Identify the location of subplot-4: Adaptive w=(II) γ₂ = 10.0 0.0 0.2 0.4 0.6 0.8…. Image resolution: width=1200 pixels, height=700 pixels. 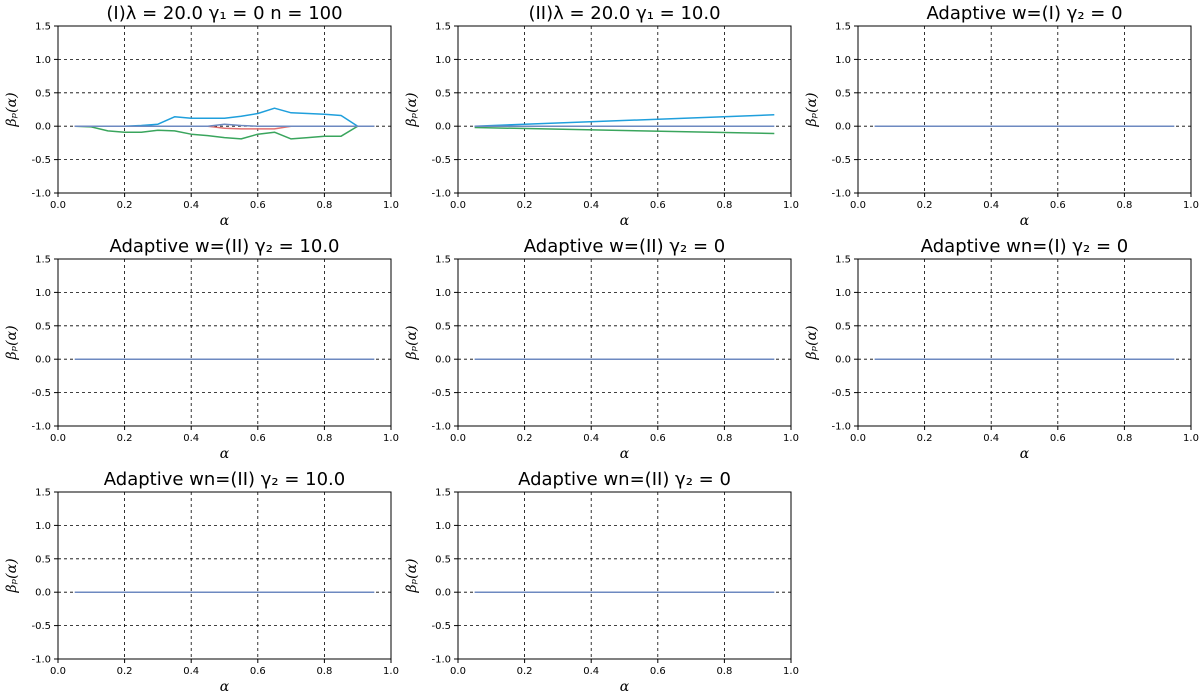
(201, 349).